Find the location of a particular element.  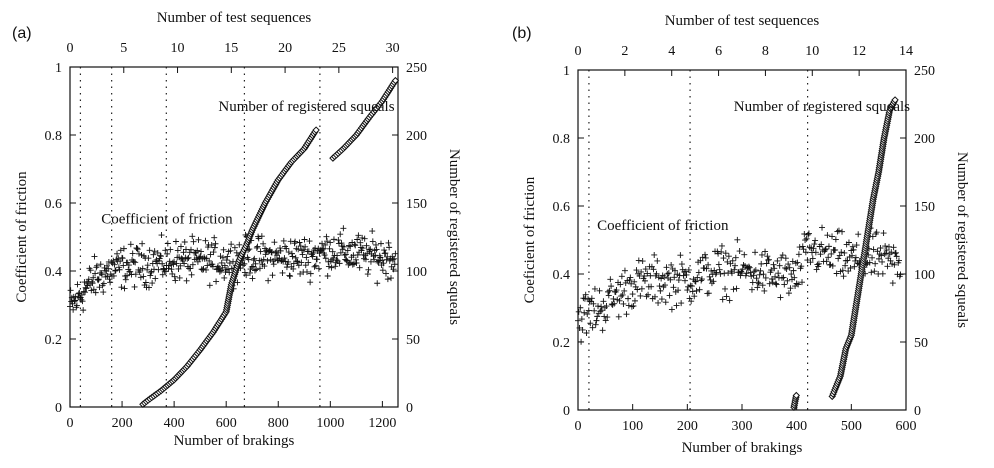

annotation-label: Number of registered squeals is located at coordinates (822, 107).